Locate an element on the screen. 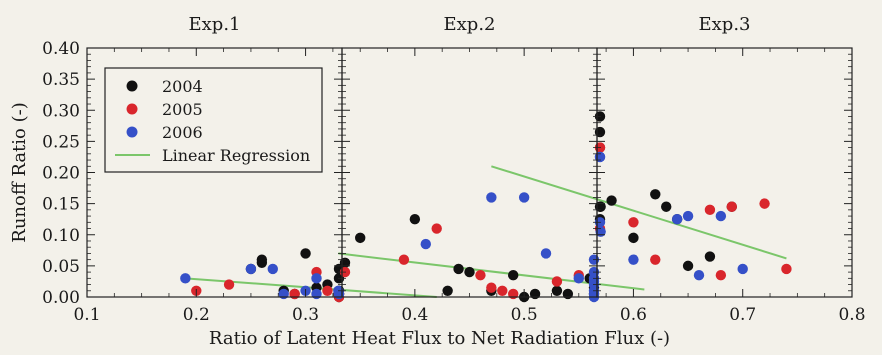 This screenshot has height=355, width=882. x-tick-label: 0.1 is located at coordinates (86, 315).